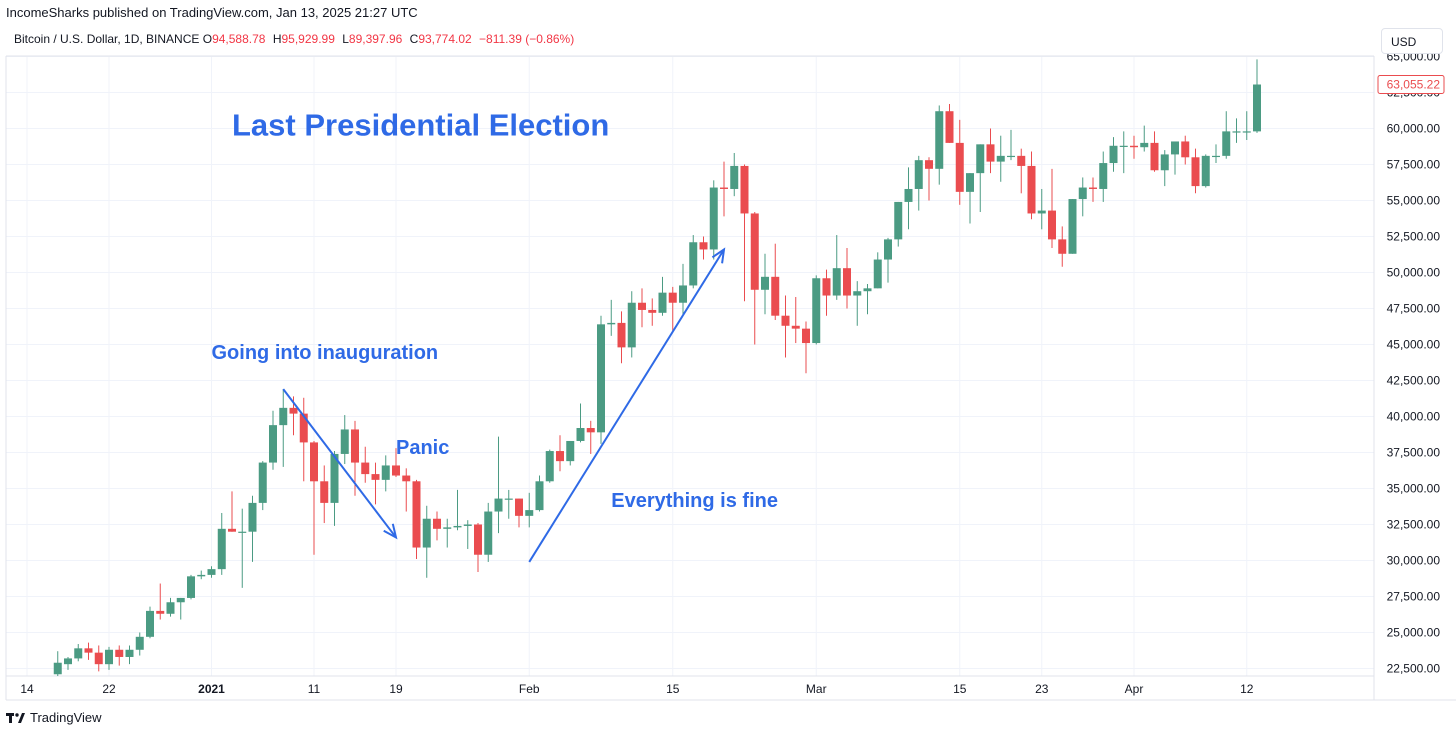  I want to click on y-tick-label: 22,500.00, so click(1414, 668).